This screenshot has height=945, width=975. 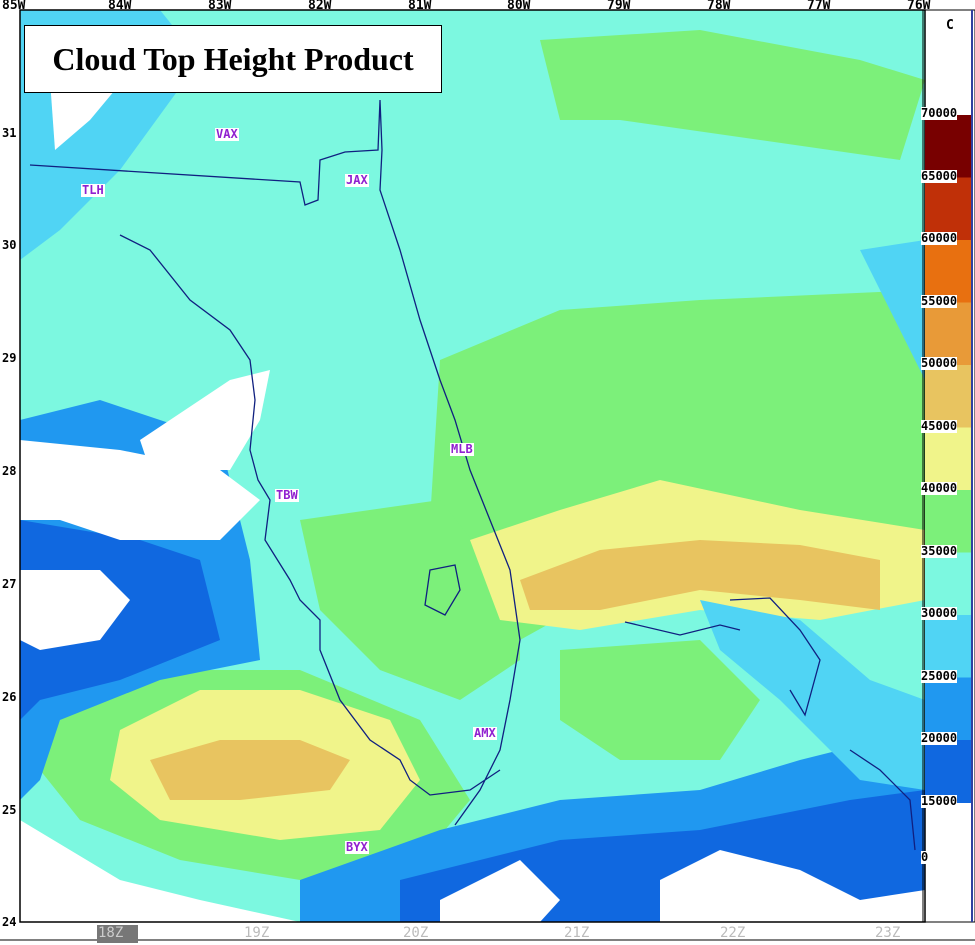 What do you see at coordinates (320, 6) in the screenshot?
I see `lon-label: 82W` at bounding box center [320, 6].